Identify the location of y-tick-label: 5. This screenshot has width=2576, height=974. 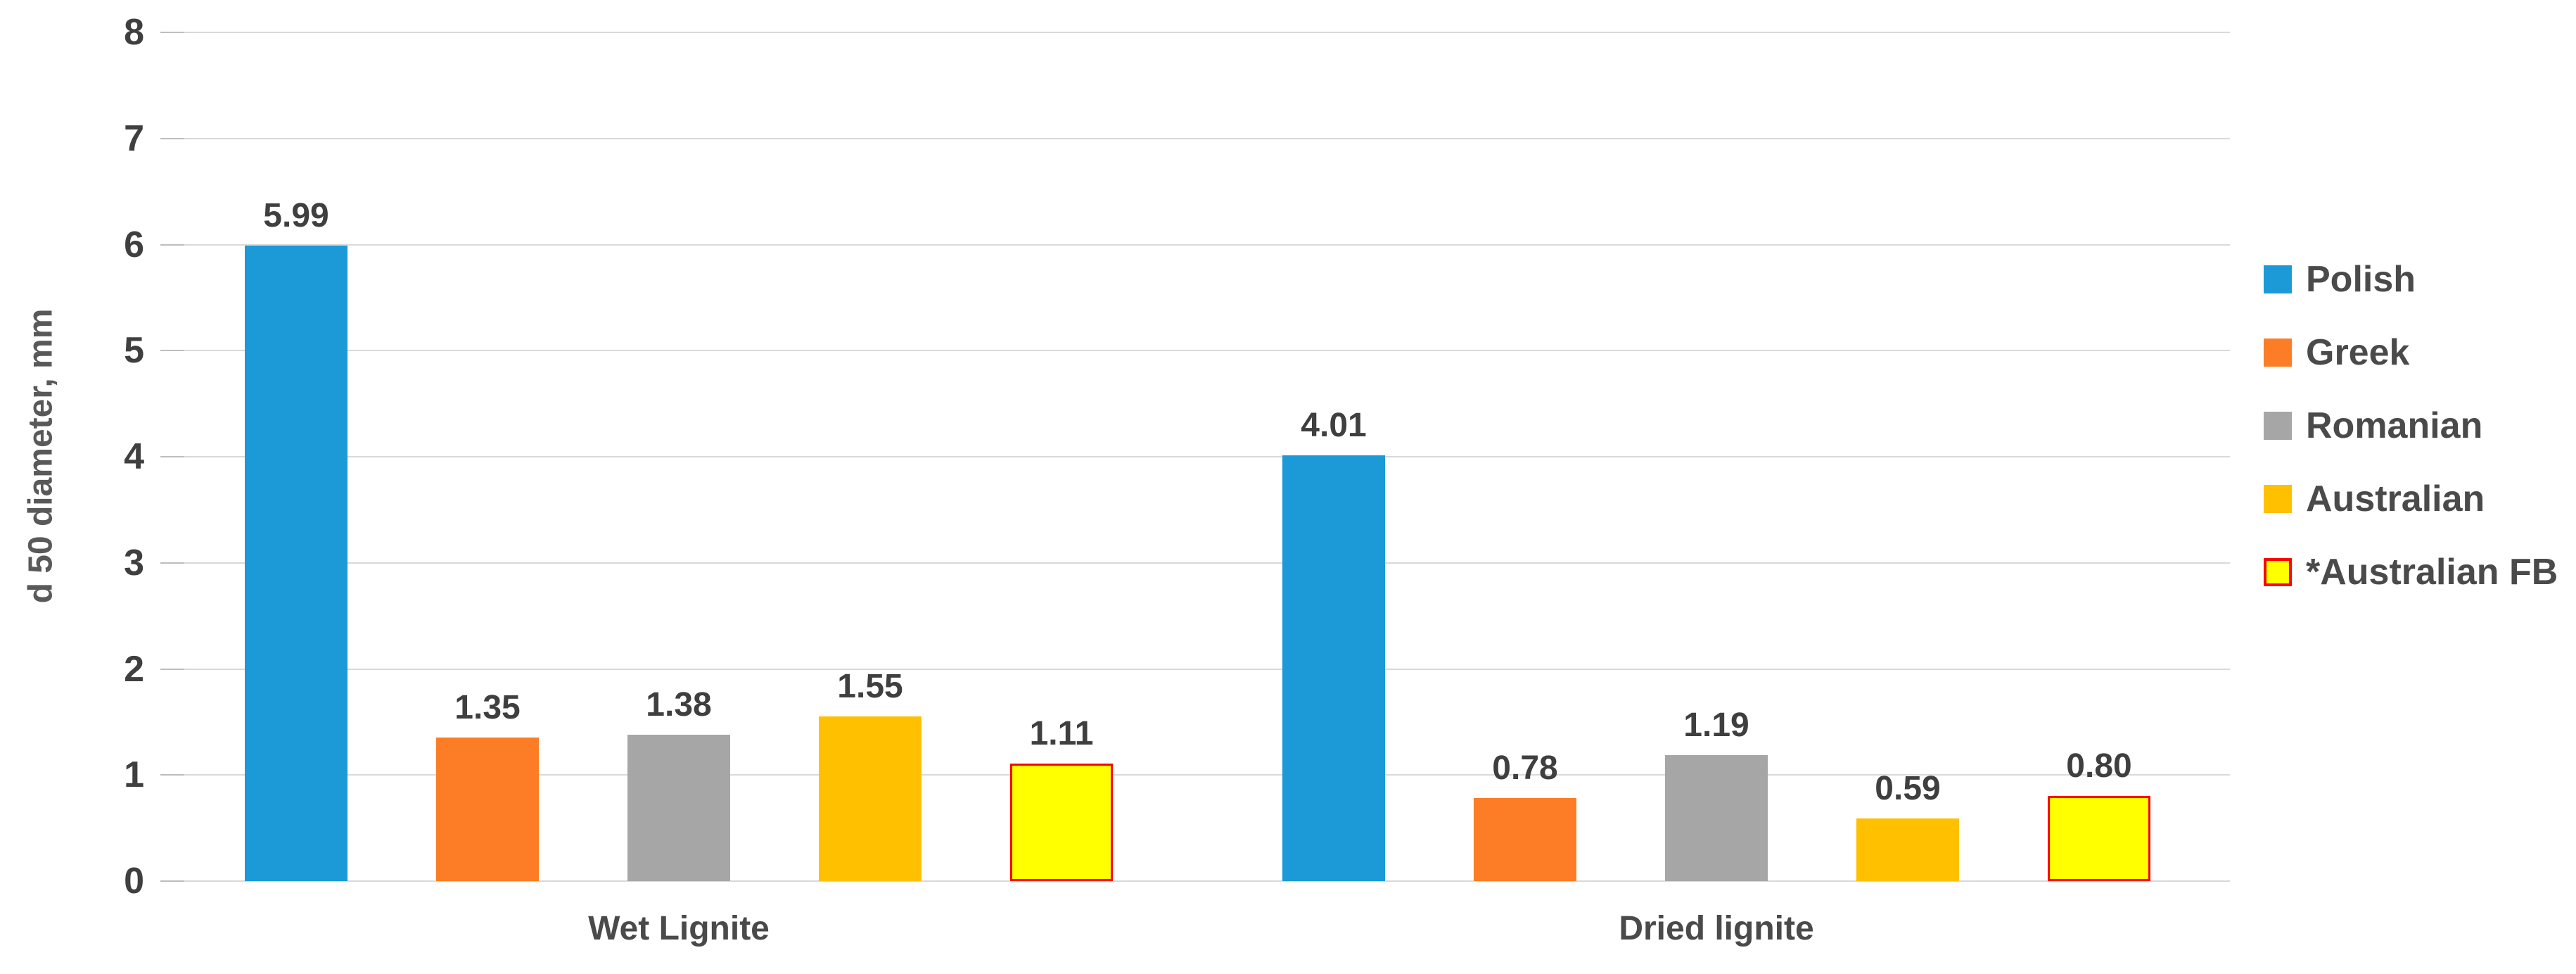
(134, 351).